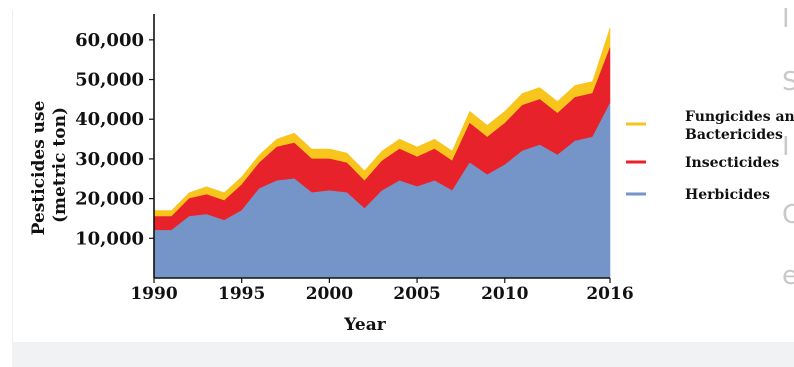 The width and height of the screenshot is (794, 367). Describe the element at coordinates (109, 159) in the screenshot. I see `y-tick-label: 30,000` at that location.